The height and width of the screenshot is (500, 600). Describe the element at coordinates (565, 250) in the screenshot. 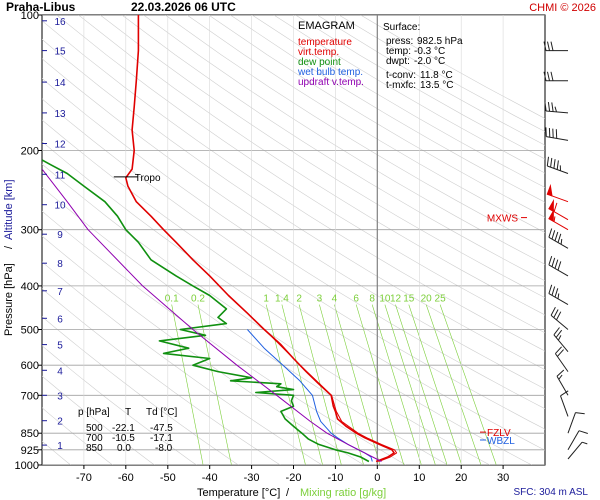

I see `wind-barbs` at that location.